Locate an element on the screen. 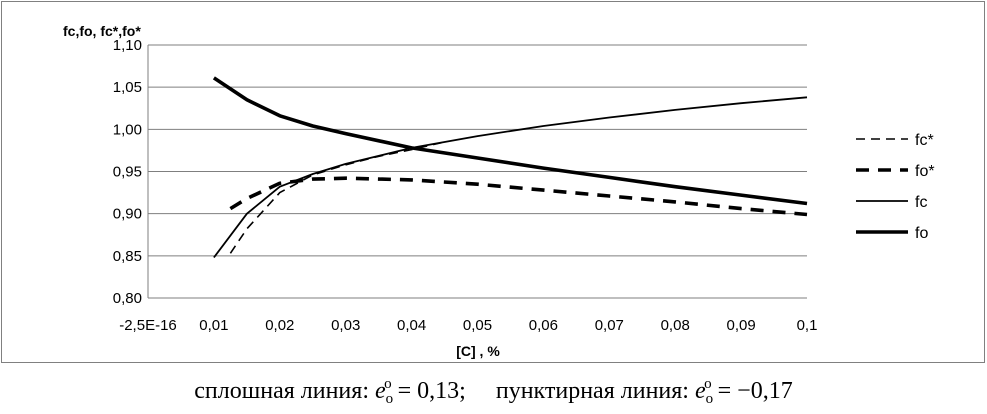  caption-solid-value: = 0,13; is located at coordinates (431, 391).